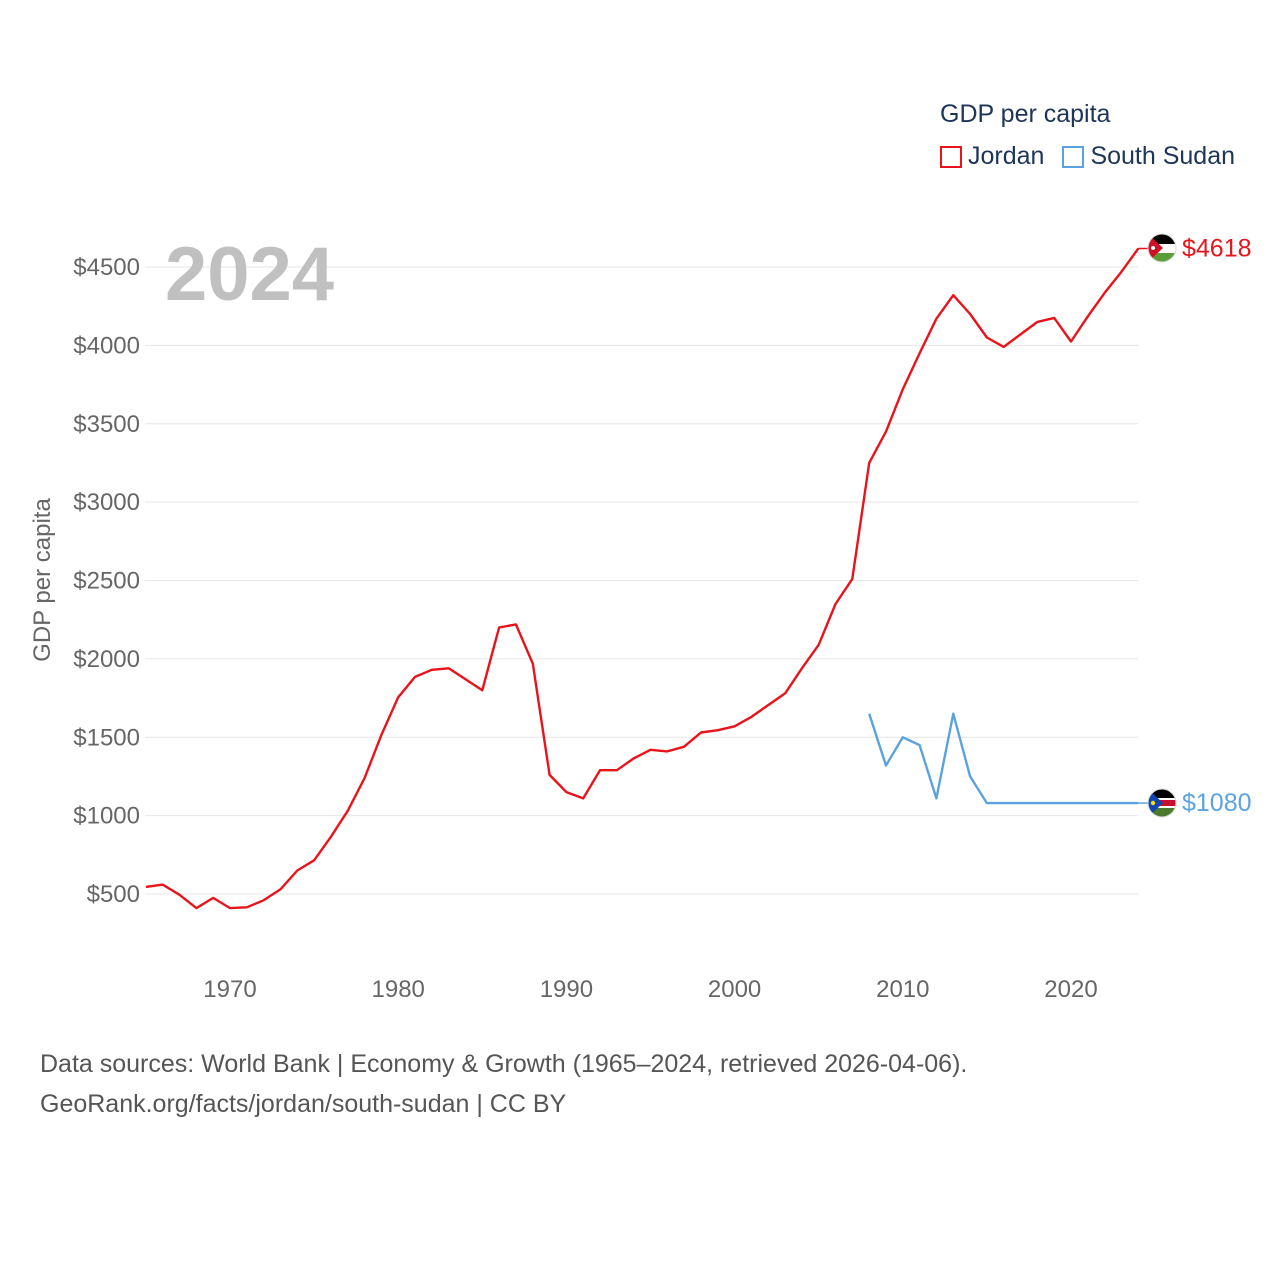 The width and height of the screenshot is (1280, 1280). What do you see at coordinates (106, 659) in the screenshot?
I see `y-tick-label: $2000` at bounding box center [106, 659].